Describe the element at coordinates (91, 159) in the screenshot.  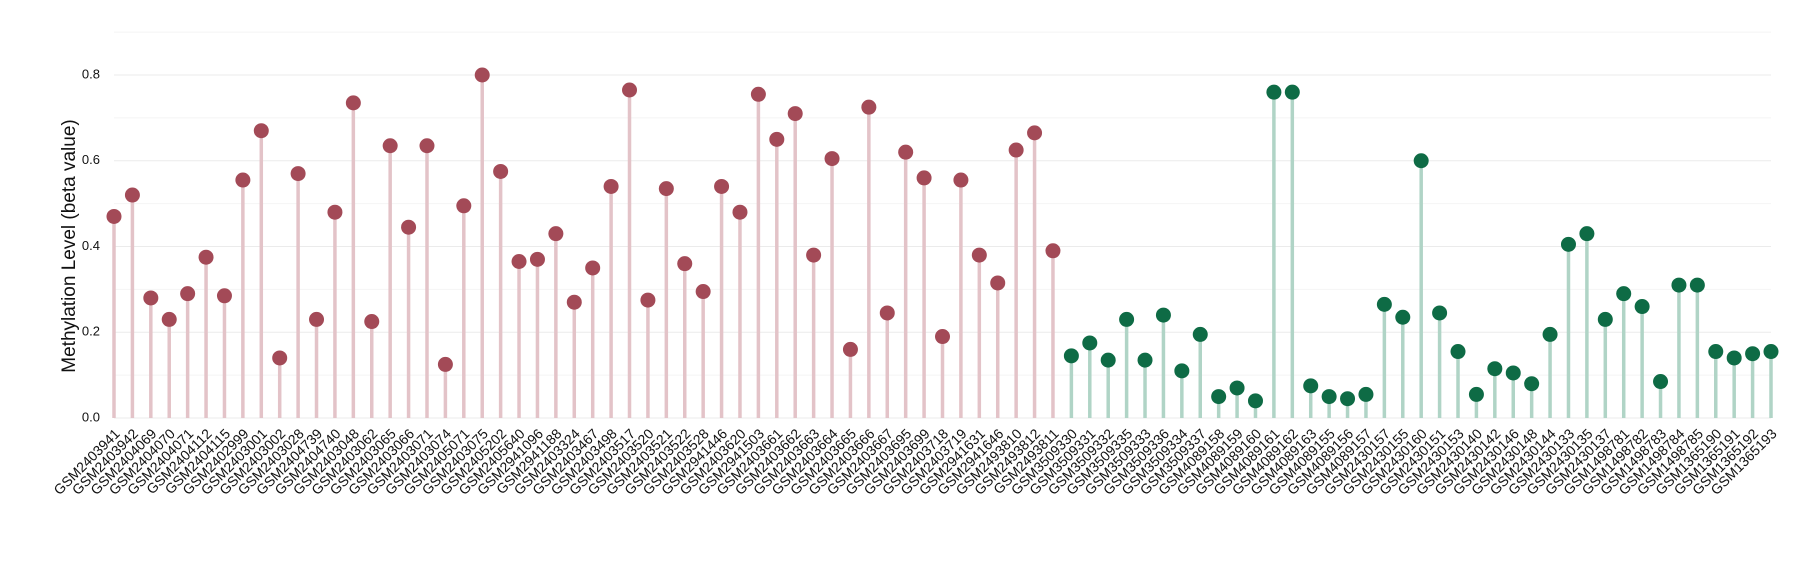
I see `y-tick-label: 0.6` at that location.